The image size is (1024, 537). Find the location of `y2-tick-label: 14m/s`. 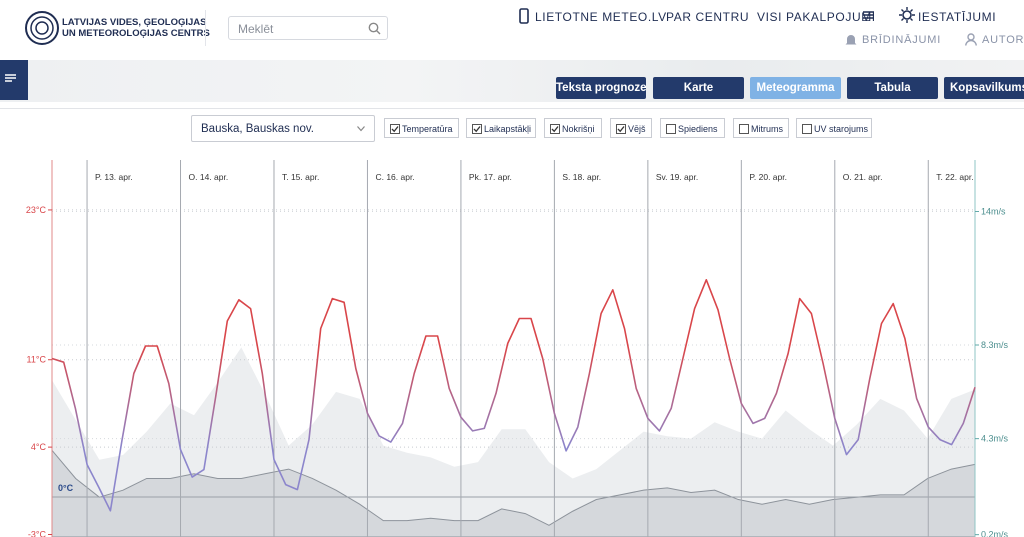

y2-tick-label: 14m/s is located at coordinates (993, 212).